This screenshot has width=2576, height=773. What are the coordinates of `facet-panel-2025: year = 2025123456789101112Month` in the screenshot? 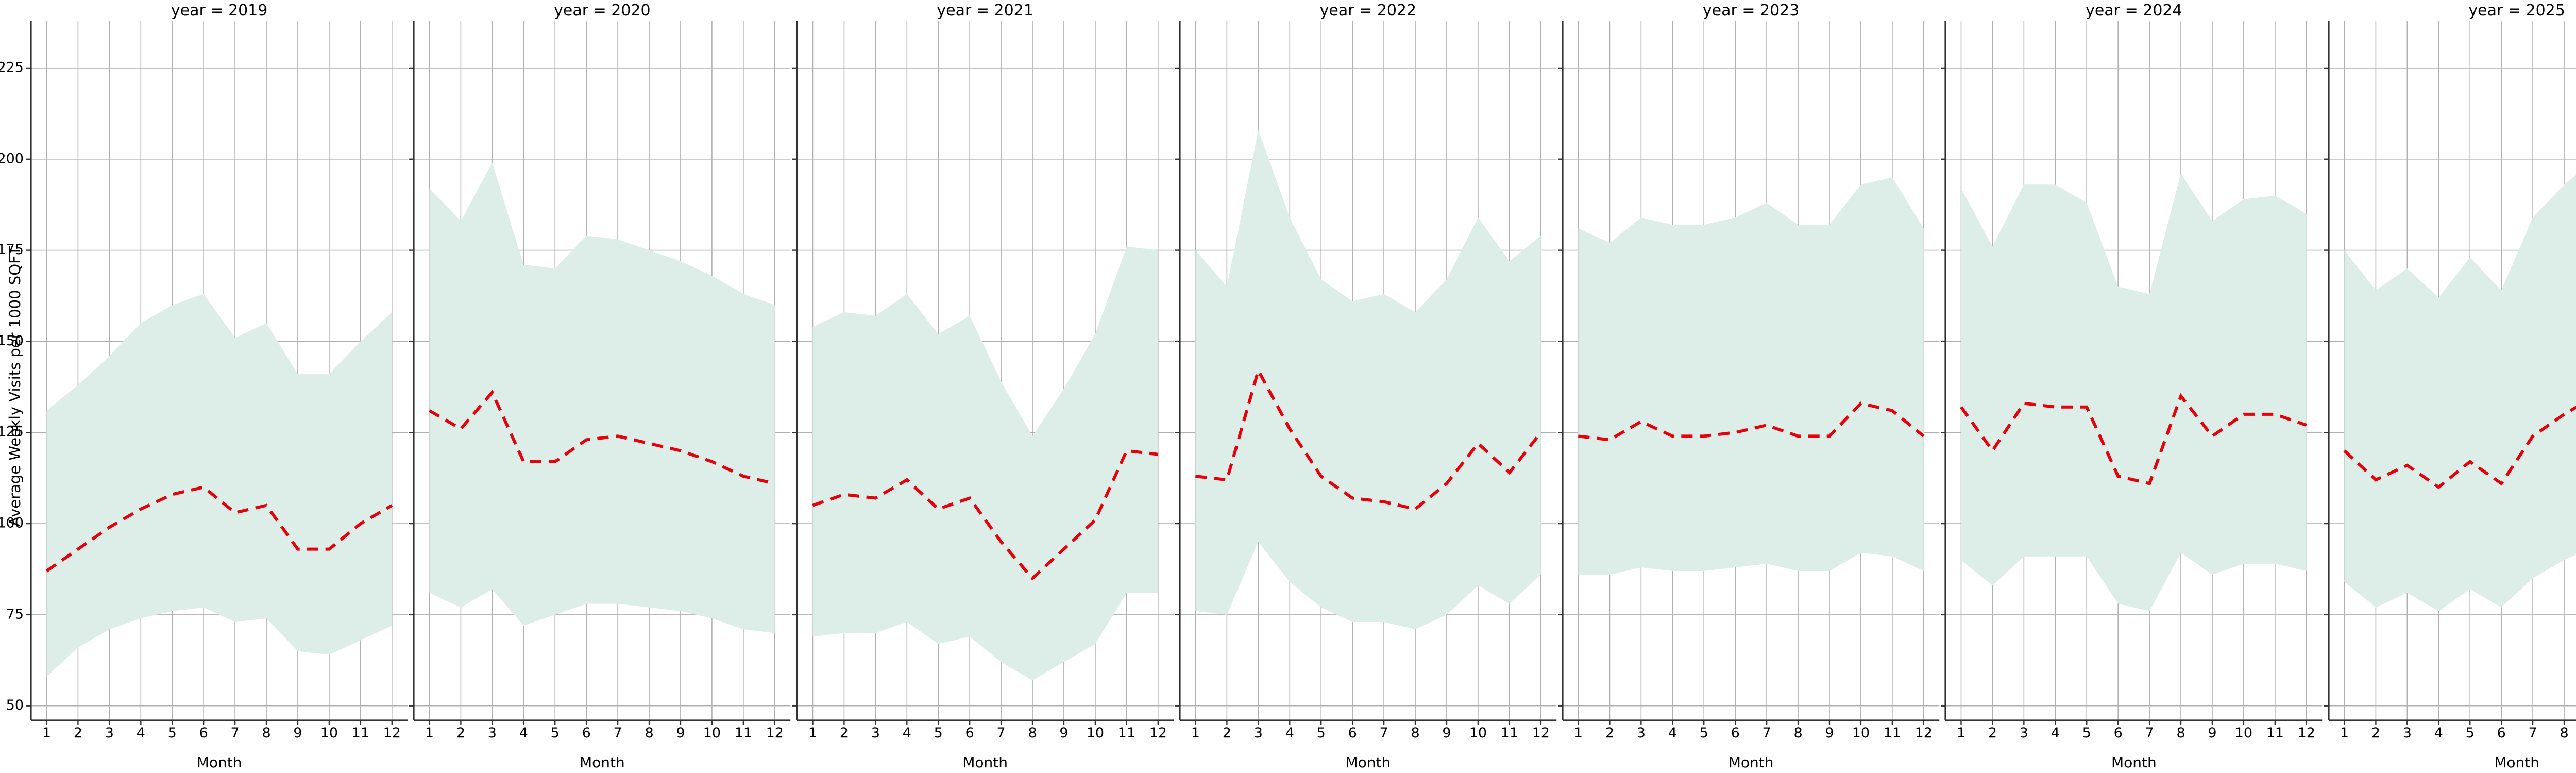 It's located at (2450, 386).